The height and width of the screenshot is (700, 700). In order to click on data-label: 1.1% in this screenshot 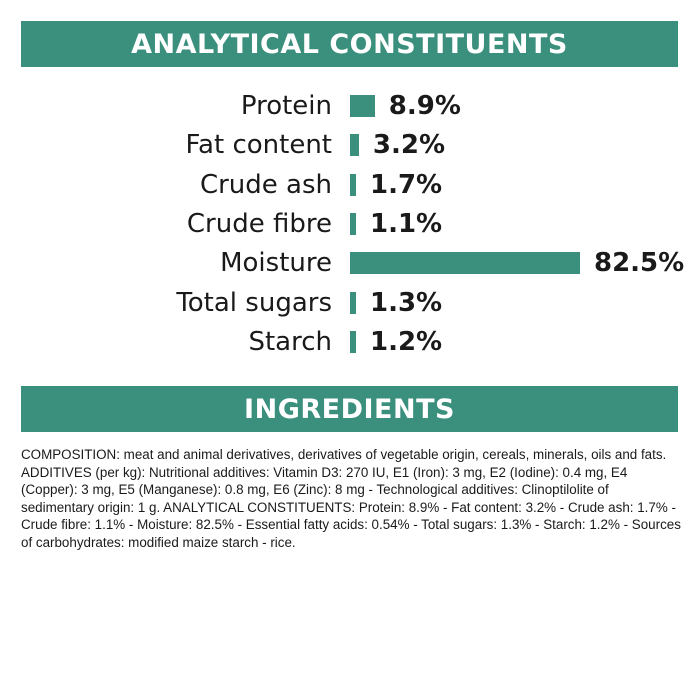, I will do `click(406, 223)`.